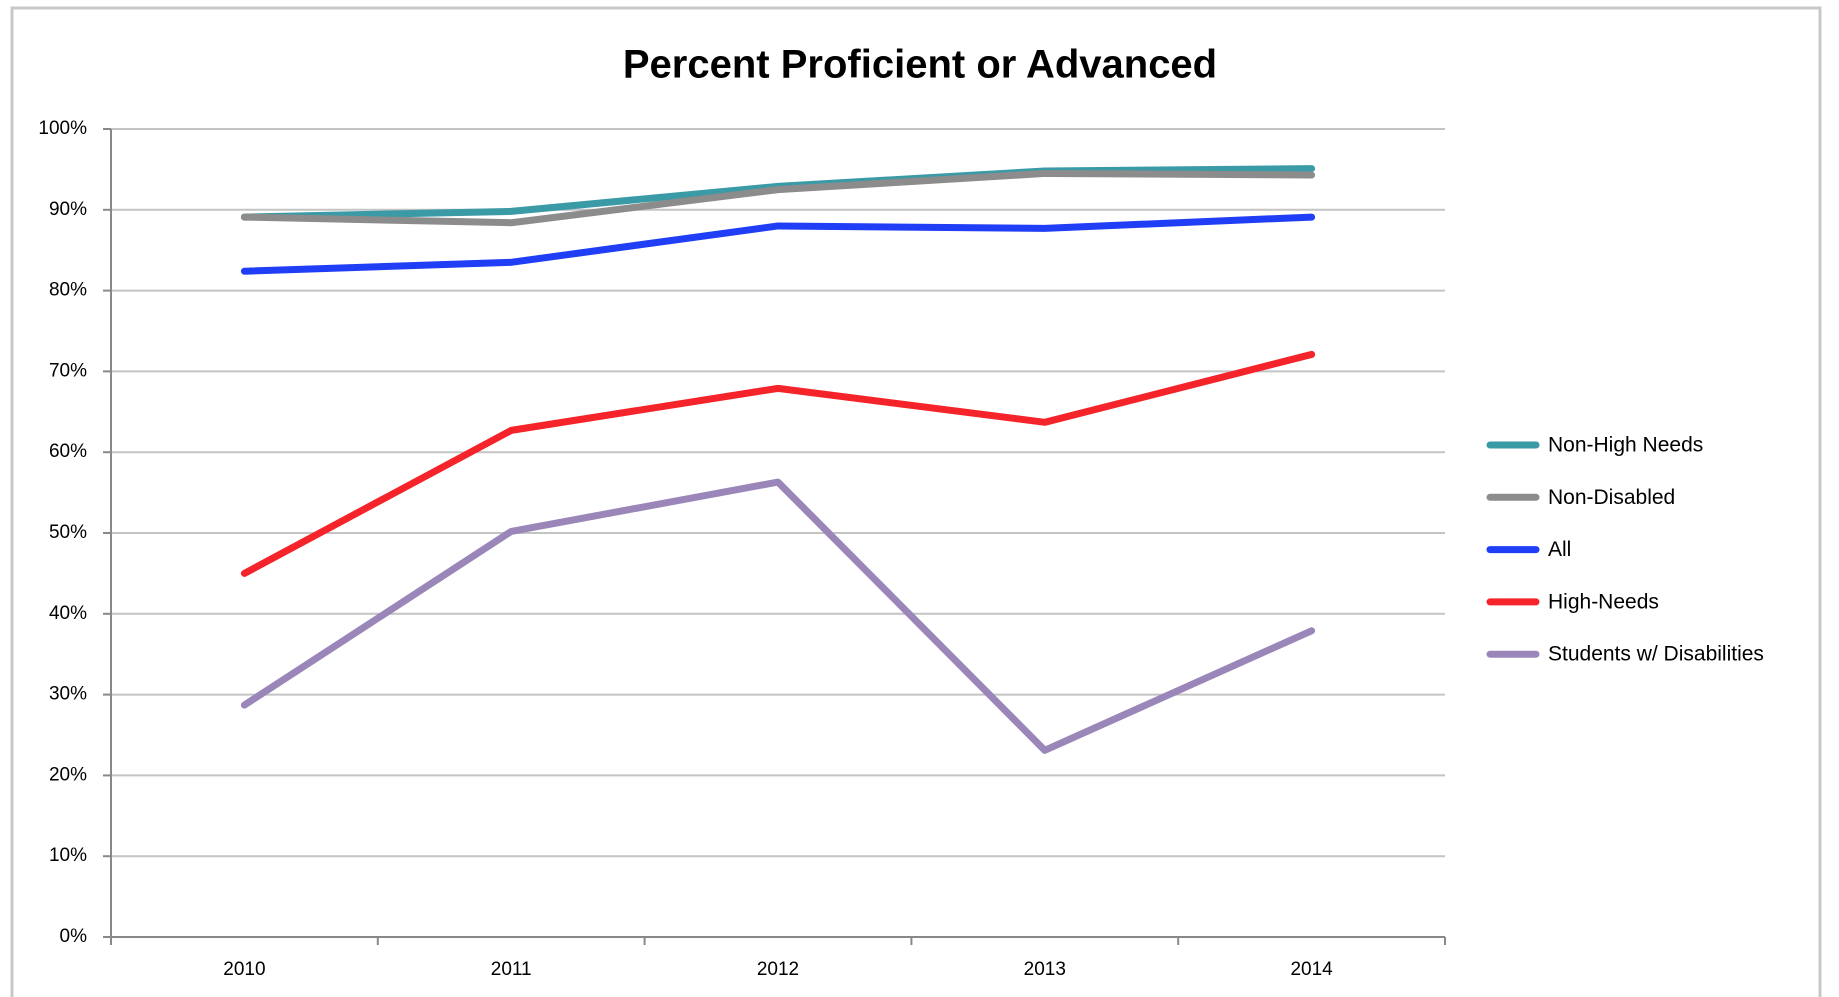 The height and width of the screenshot is (997, 1839). Describe the element at coordinates (68, 613) in the screenshot. I see `y-tick-label: 40%` at that location.